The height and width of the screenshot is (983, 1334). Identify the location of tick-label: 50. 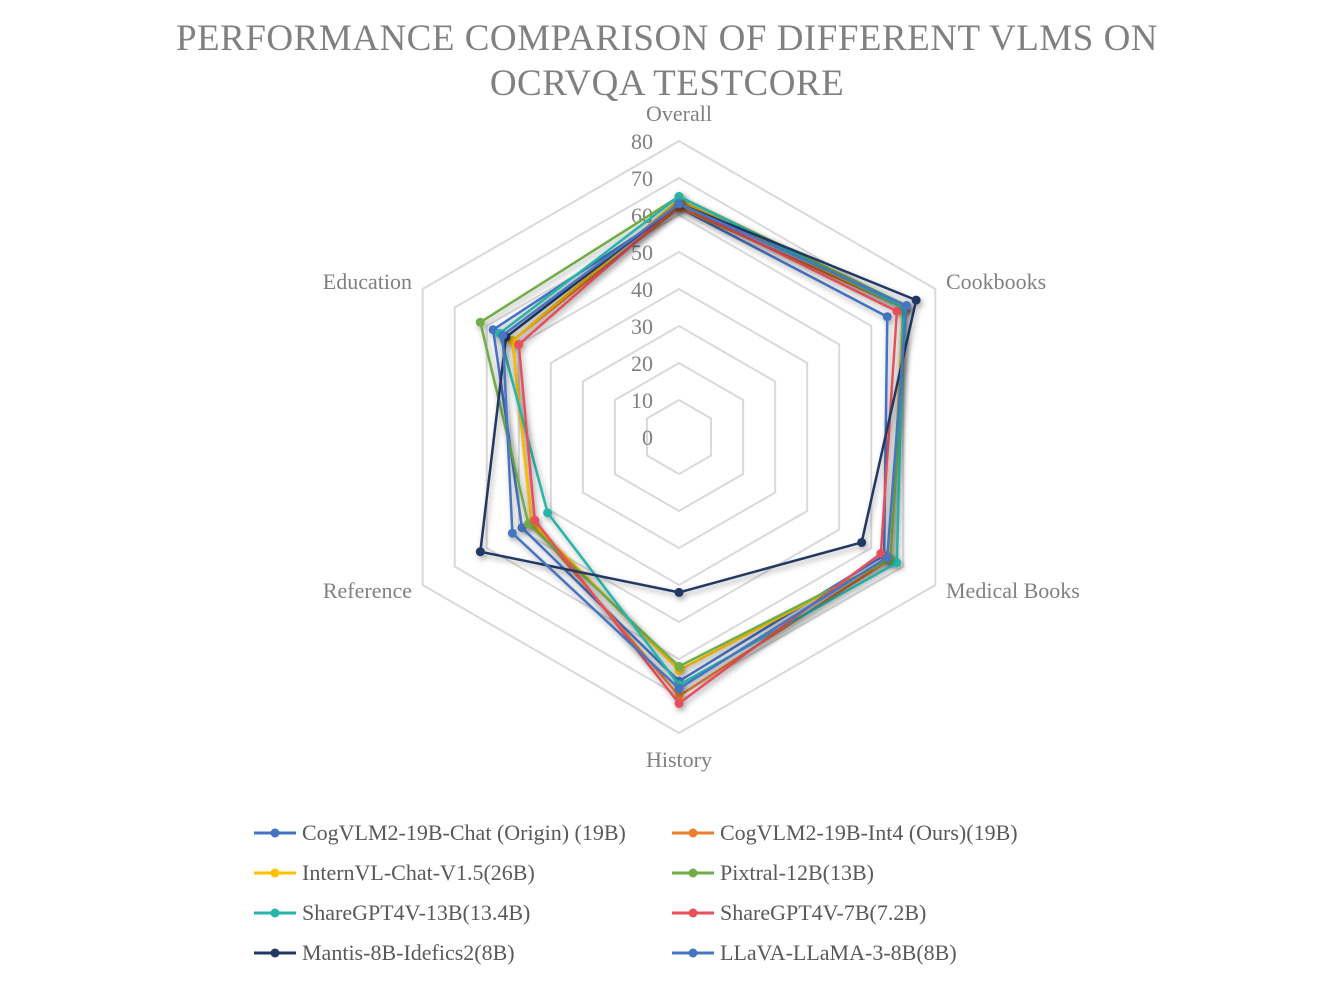
(642, 252).